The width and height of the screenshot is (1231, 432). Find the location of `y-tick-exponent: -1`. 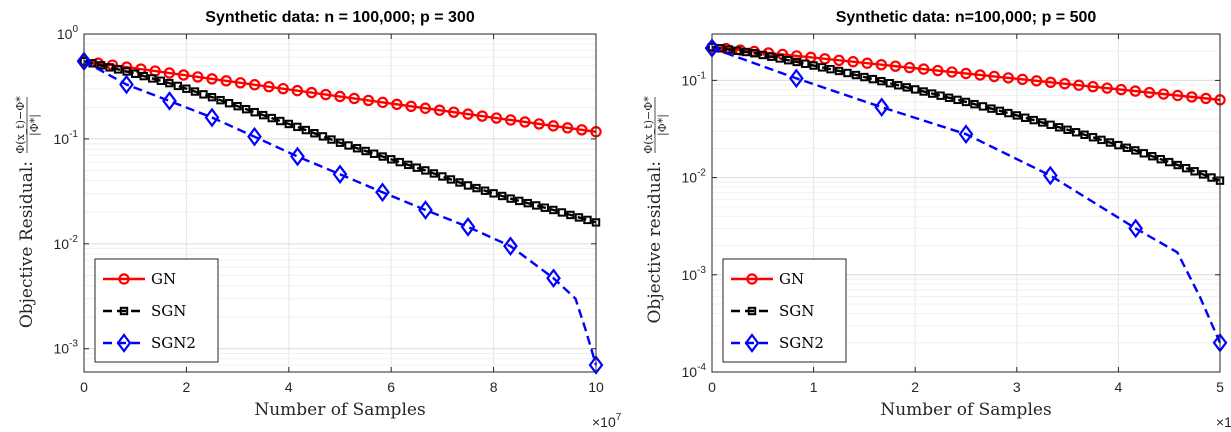

y-tick-exponent: -1 is located at coordinates (73, 134).